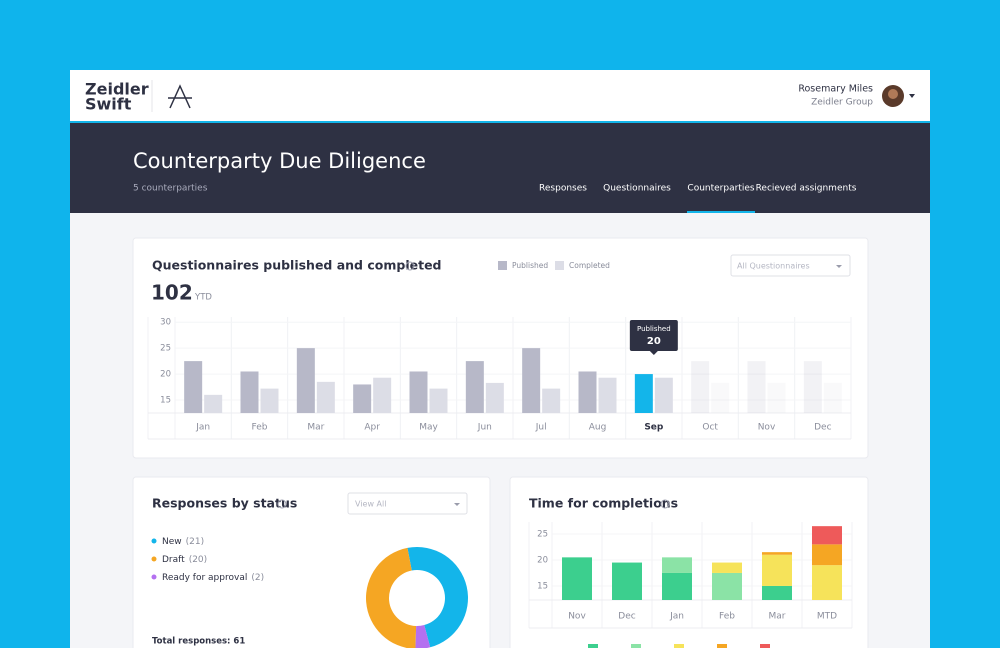 This screenshot has width=1000, height=648. What do you see at coordinates (598, 428) in the screenshot?
I see `x-tick-label: Aug` at bounding box center [598, 428].